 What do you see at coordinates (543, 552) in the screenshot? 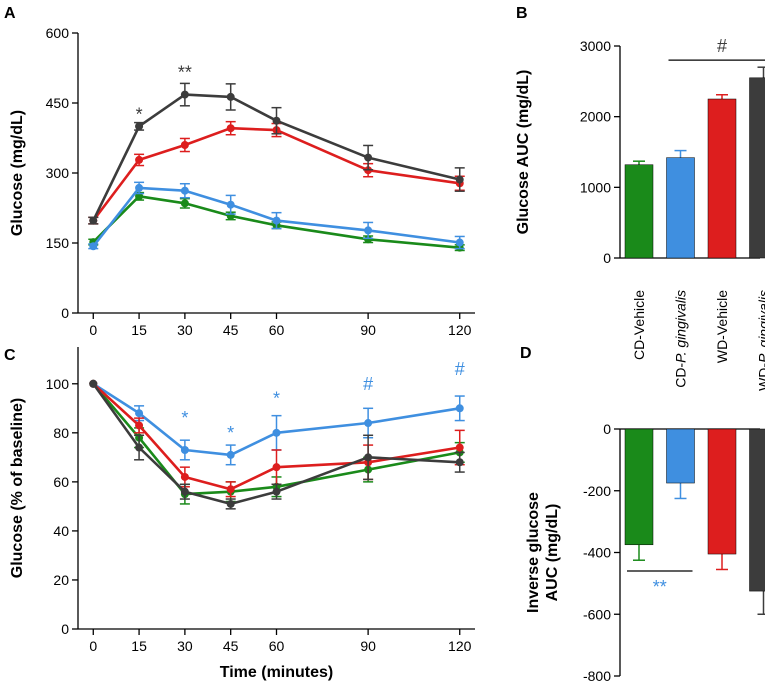
I see `d-y-axis-label: Inverse glucose AUC (mg/dL)` at bounding box center [543, 552].